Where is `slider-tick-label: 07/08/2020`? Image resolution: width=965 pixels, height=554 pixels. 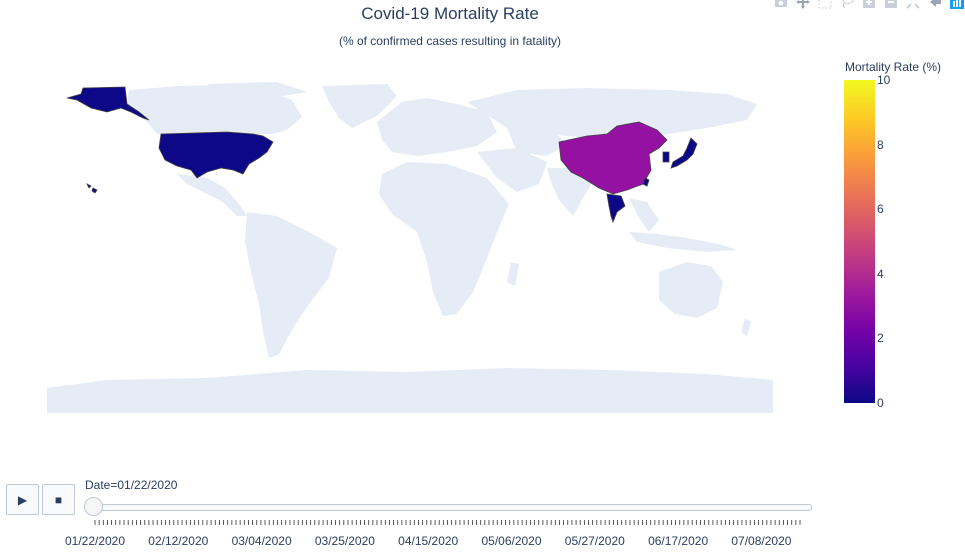 slider-tick-label: 07/08/2020 is located at coordinates (761, 541).